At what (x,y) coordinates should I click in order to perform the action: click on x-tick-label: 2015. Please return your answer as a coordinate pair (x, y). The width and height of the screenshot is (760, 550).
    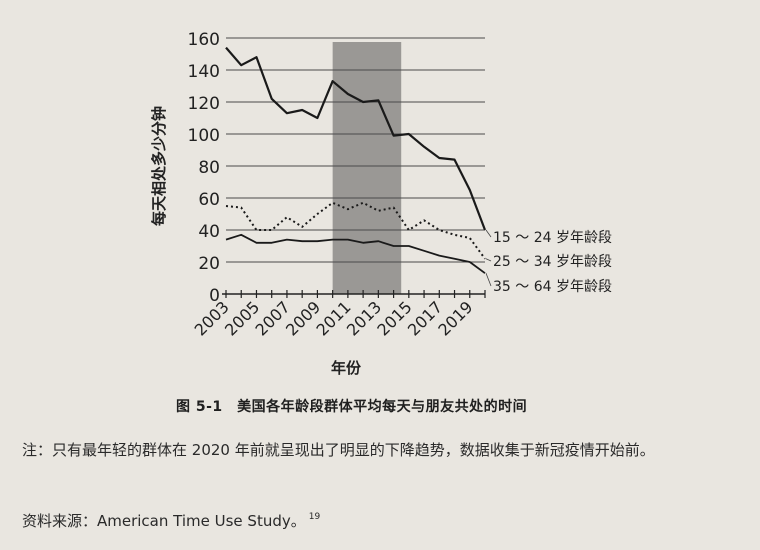
    Looking at the image, I should click on (394, 318).